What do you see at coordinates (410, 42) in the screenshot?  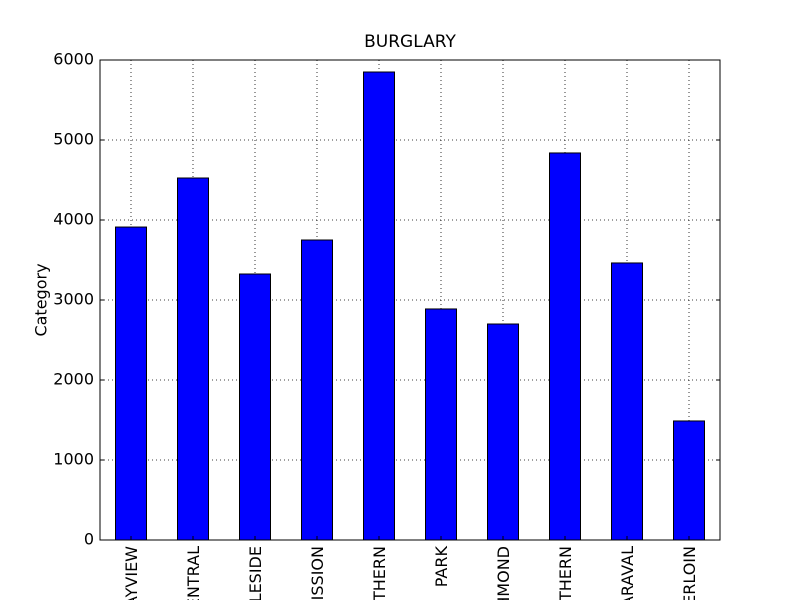 I see `chart-title: BURGLARY` at bounding box center [410, 42].